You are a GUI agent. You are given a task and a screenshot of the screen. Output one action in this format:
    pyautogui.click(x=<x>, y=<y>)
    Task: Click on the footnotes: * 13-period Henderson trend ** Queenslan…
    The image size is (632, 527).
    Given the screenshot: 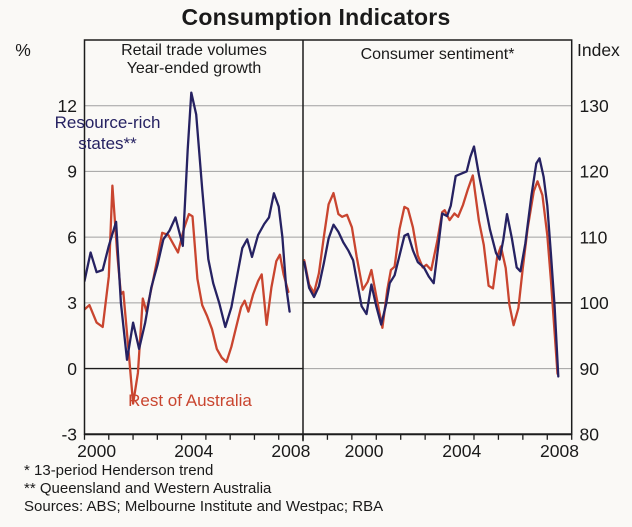 What is the action you would take?
    pyautogui.click(x=324, y=489)
    